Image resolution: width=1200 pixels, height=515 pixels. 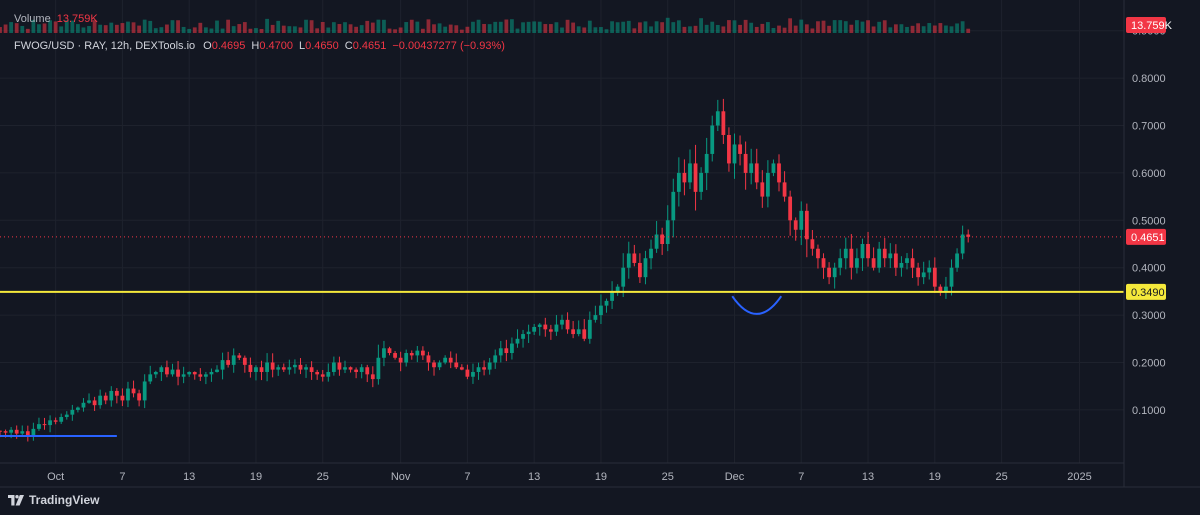 I want to click on tradingview-logo-icon, so click(x=16, y=499).